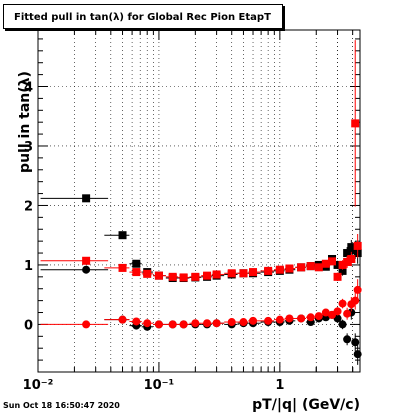 The height and width of the screenshot is (414, 400). Describe the element at coordinates (25, 122) in the screenshot. I see `y-axis-label: pull in tan(λ)` at that location.